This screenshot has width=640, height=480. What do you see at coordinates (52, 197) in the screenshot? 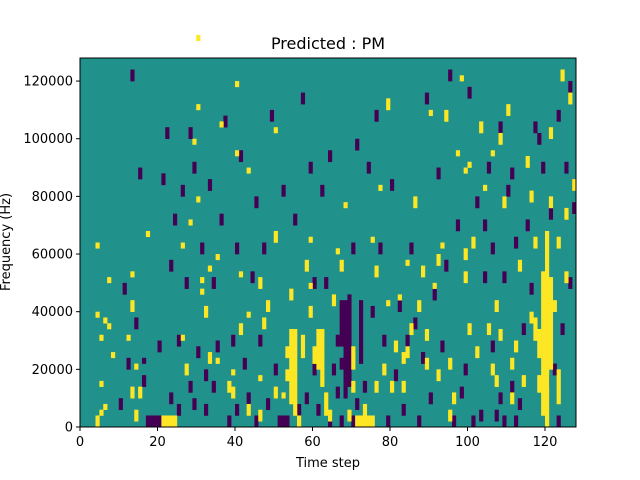
I see `y-tick-label: 80000` at bounding box center [52, 197].